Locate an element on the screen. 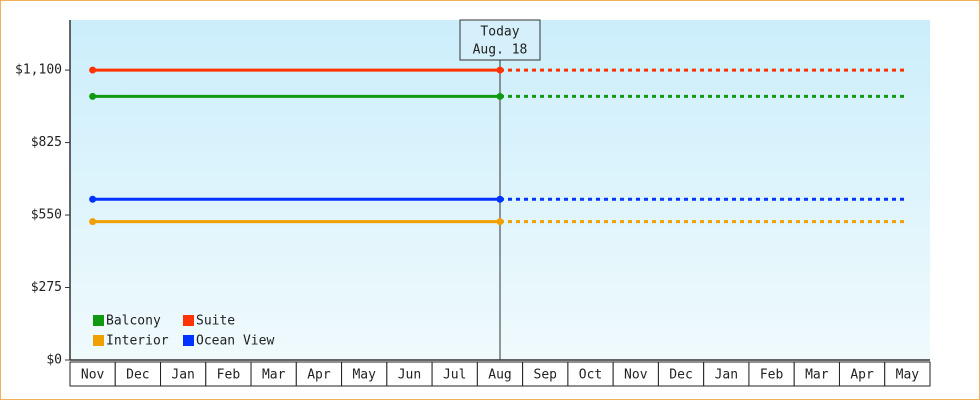  y-tick-label: $550 is located at coordinates (46, 215).